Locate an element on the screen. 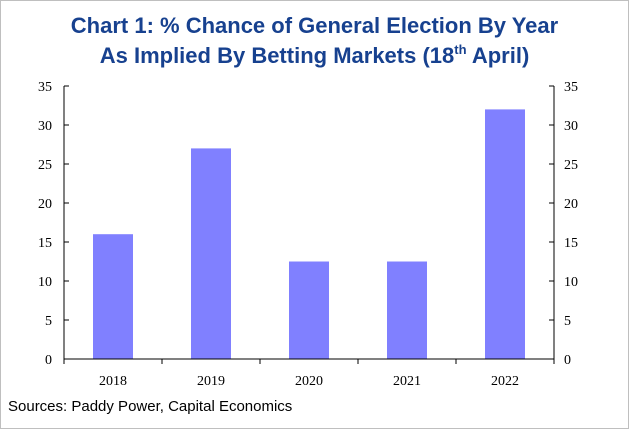  y-tick-label-left-0: 0 is located at coordinates (48, 360).